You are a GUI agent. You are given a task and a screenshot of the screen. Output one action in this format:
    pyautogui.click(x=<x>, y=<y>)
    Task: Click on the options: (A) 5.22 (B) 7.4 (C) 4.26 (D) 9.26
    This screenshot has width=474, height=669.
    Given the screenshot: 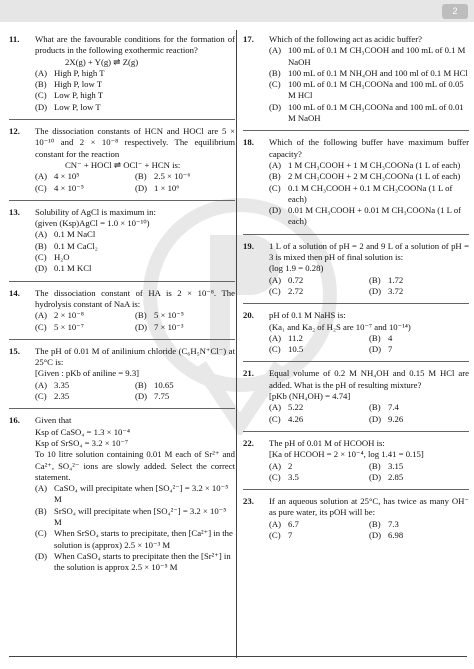 What is the action you would take?
    pyautogui.click(x=369, y=413)
    